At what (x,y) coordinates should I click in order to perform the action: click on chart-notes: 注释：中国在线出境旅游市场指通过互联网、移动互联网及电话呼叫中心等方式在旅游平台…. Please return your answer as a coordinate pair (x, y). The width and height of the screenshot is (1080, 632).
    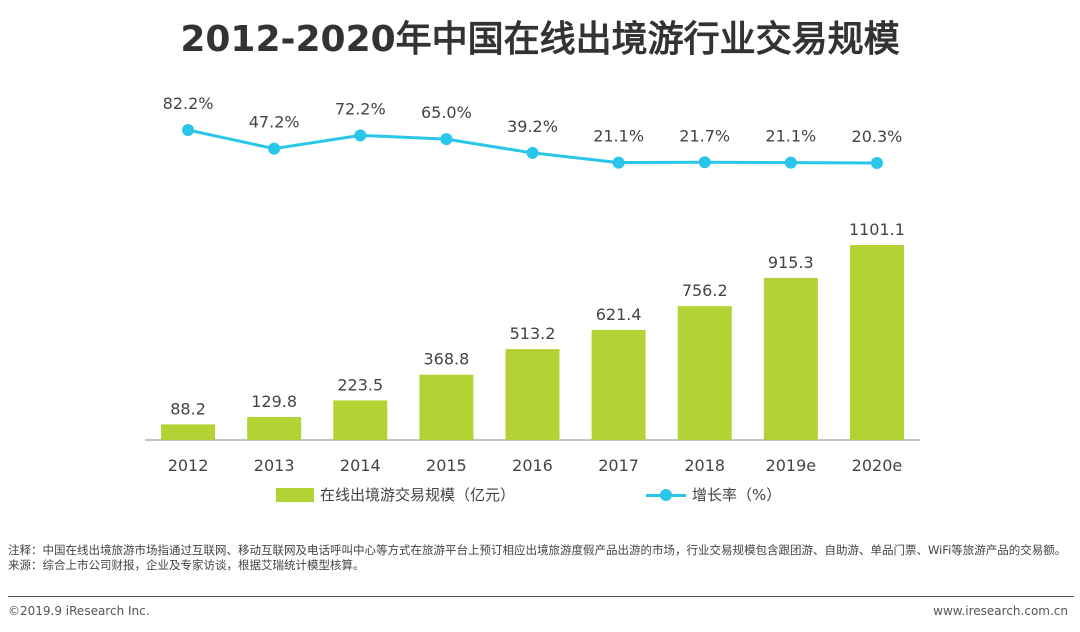
    Looking at the image, I should click on (541, 558).